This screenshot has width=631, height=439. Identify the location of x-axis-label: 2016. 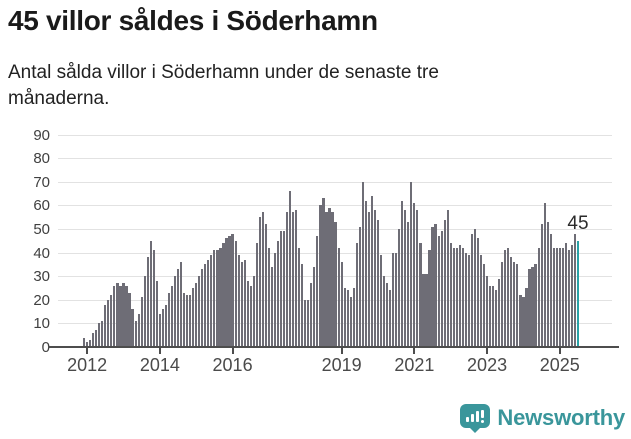
(232, 365).